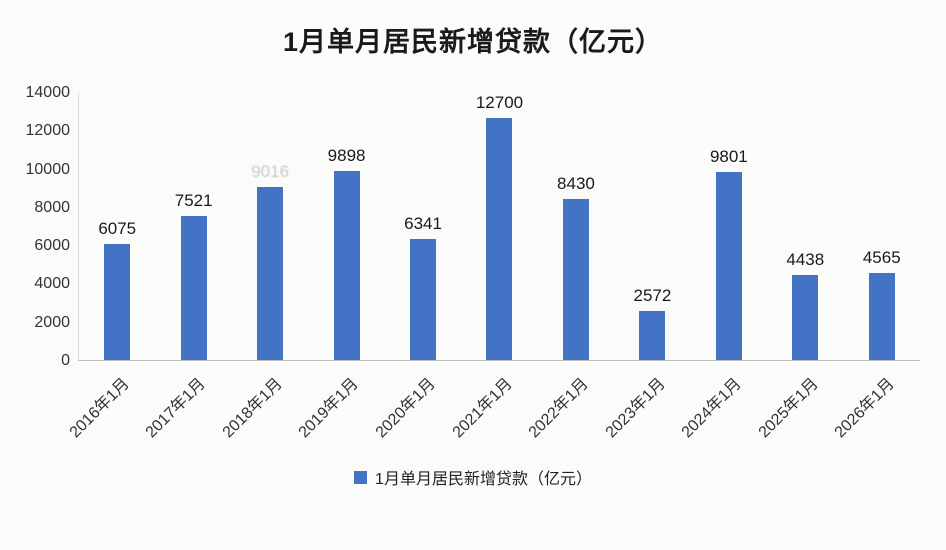 The image size is (946, 550). I want to click on bar-value-label: 9016, so click(270, 172).